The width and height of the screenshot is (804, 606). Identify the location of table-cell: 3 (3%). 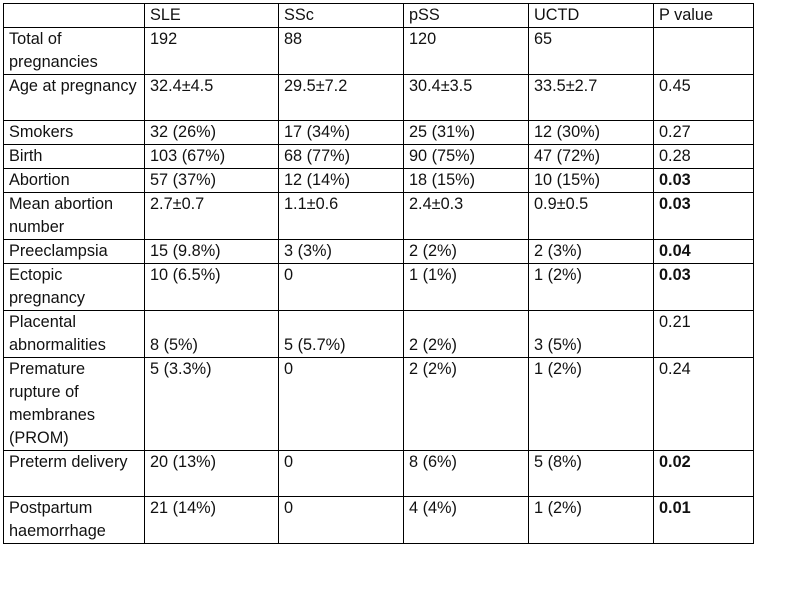
(341, 251).